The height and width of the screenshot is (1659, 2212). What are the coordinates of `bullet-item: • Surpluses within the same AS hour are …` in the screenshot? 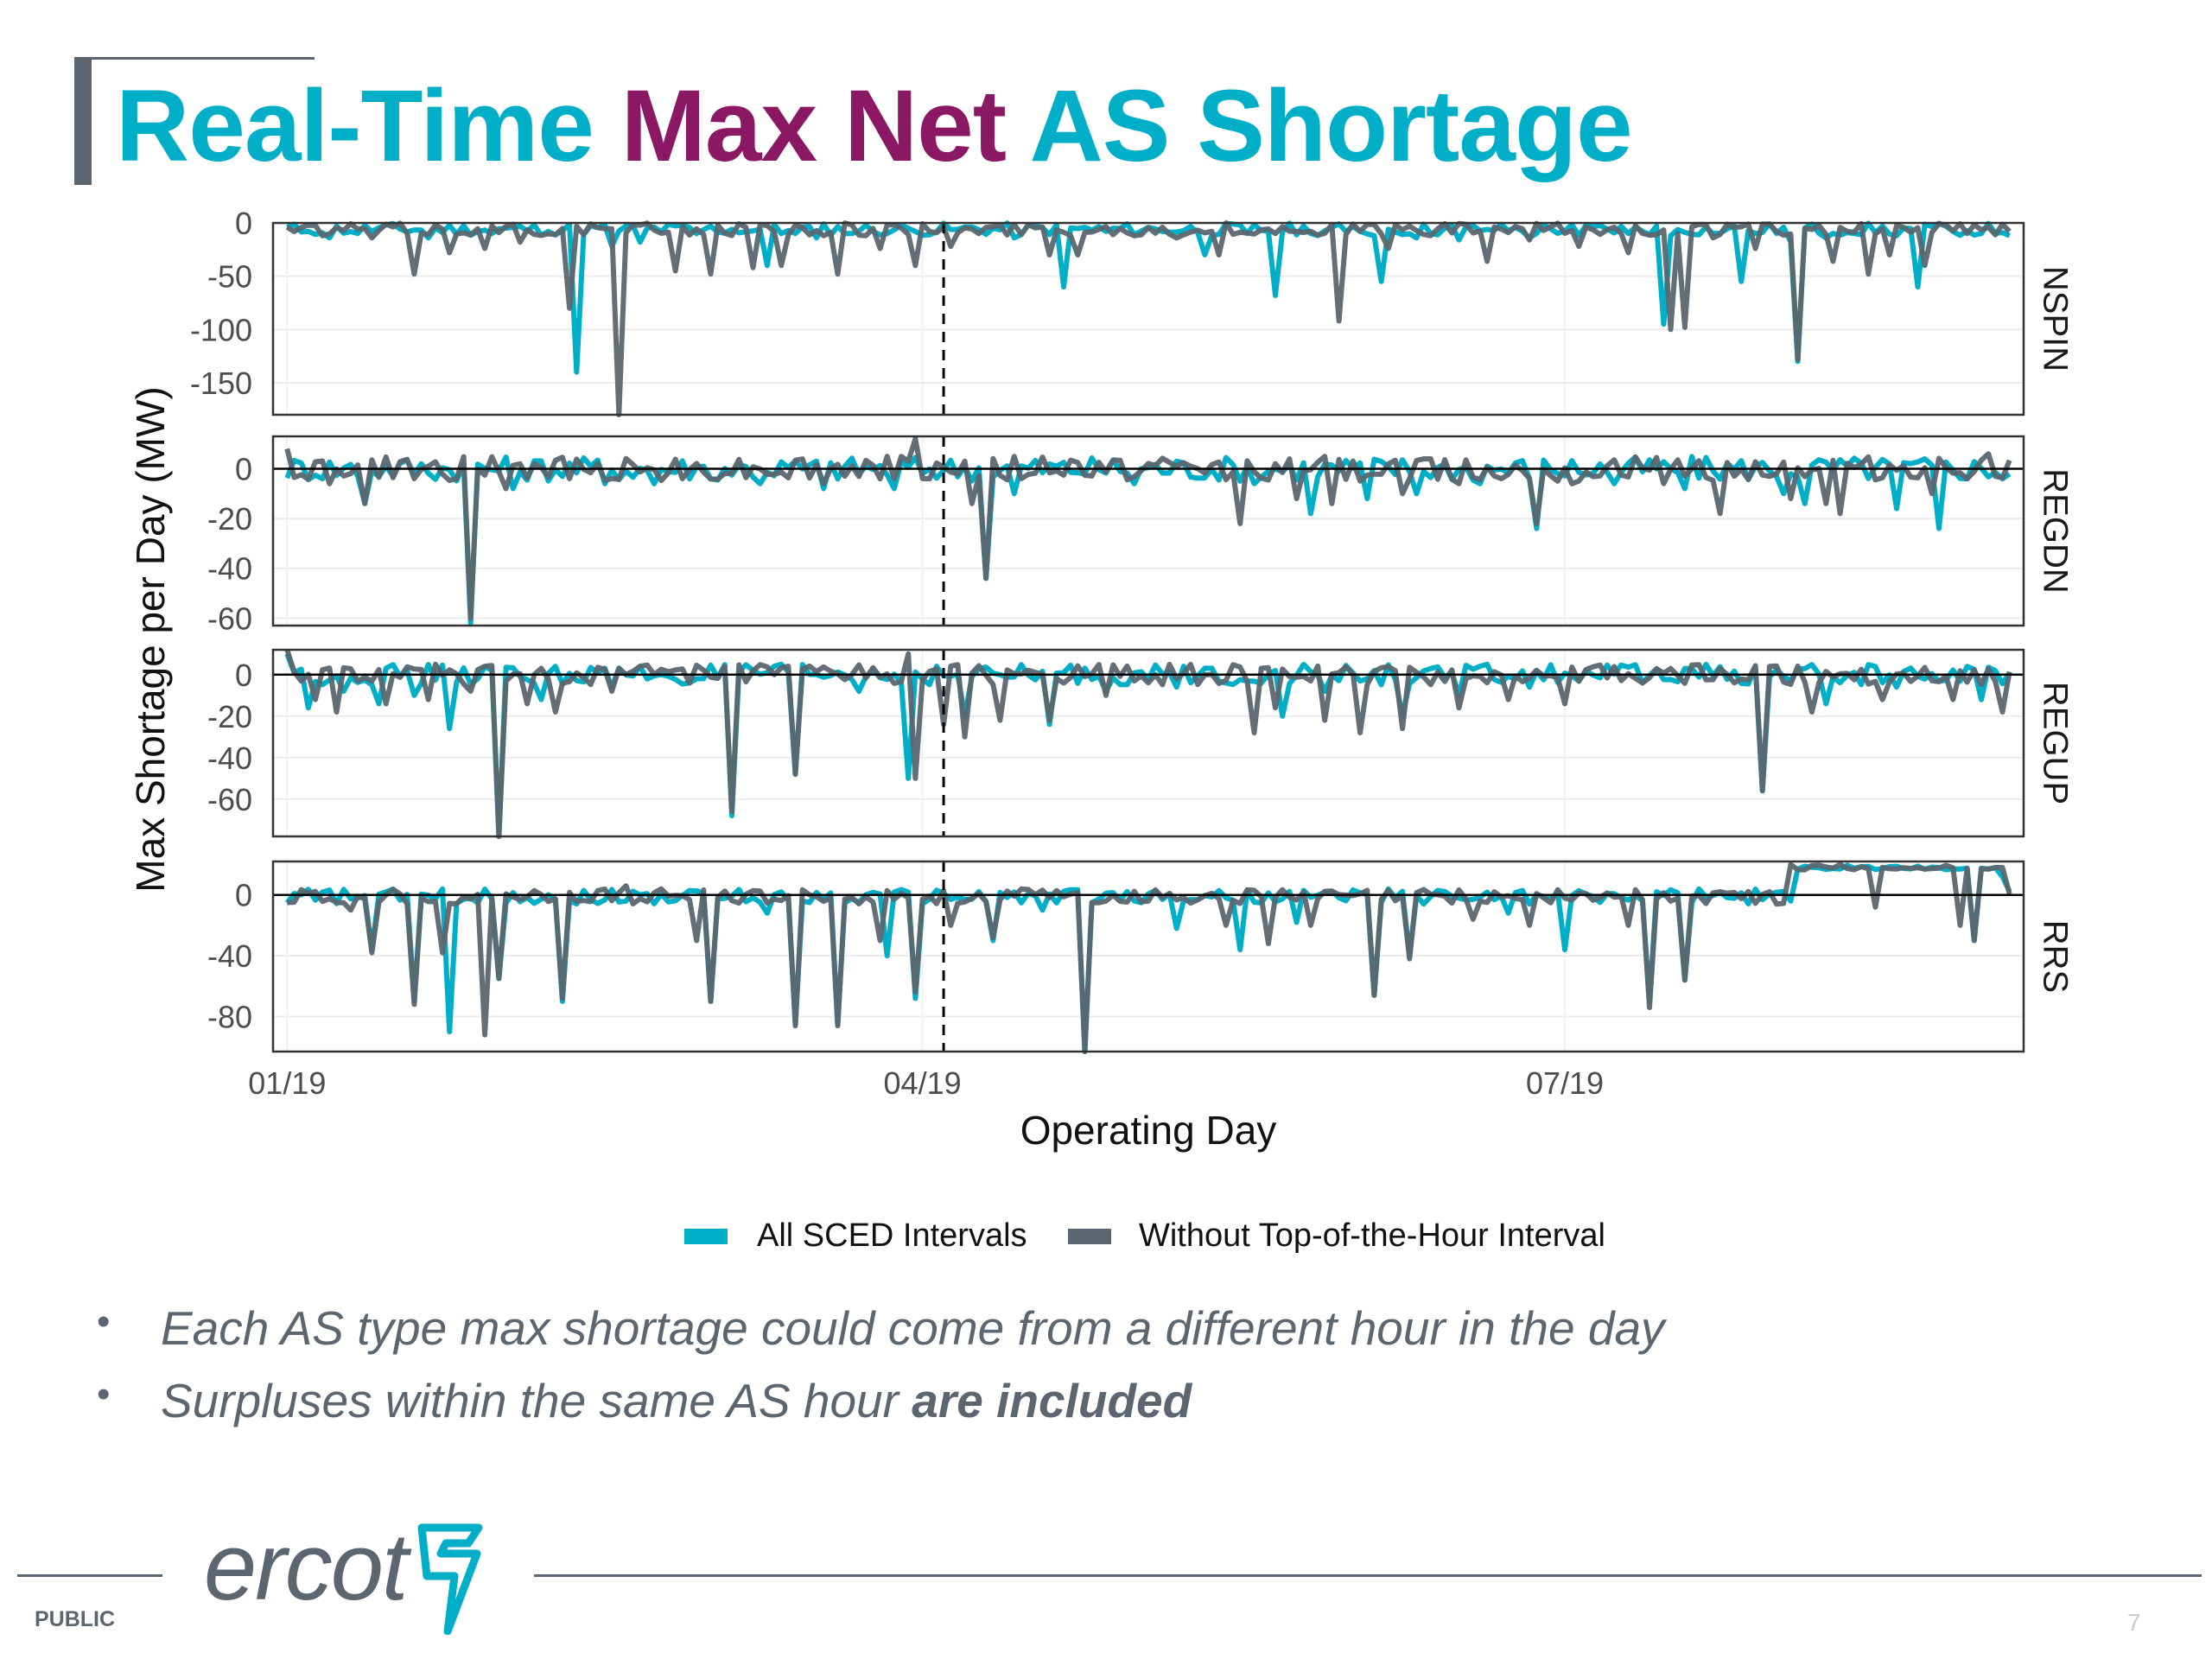 It's located at (1080, 1409).